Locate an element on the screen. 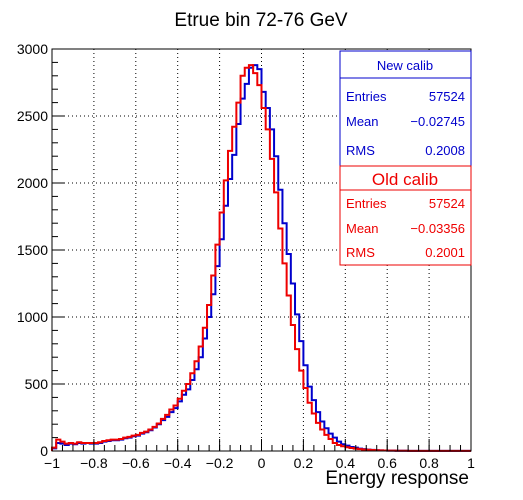  stats-entries-value-new: 57524 is located at coordinates (447, 96).